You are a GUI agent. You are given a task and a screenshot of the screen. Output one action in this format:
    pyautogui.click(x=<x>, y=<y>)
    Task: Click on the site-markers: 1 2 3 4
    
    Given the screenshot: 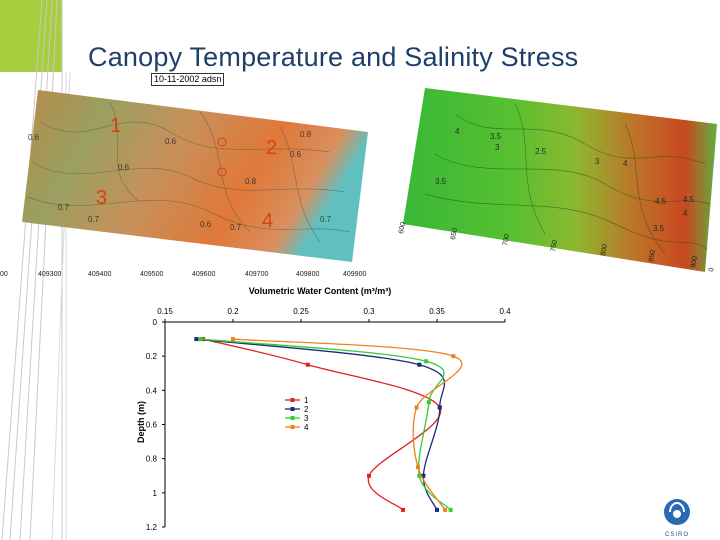 What is the action you would take?
    pyautogui.click(x=186, y=173)
    